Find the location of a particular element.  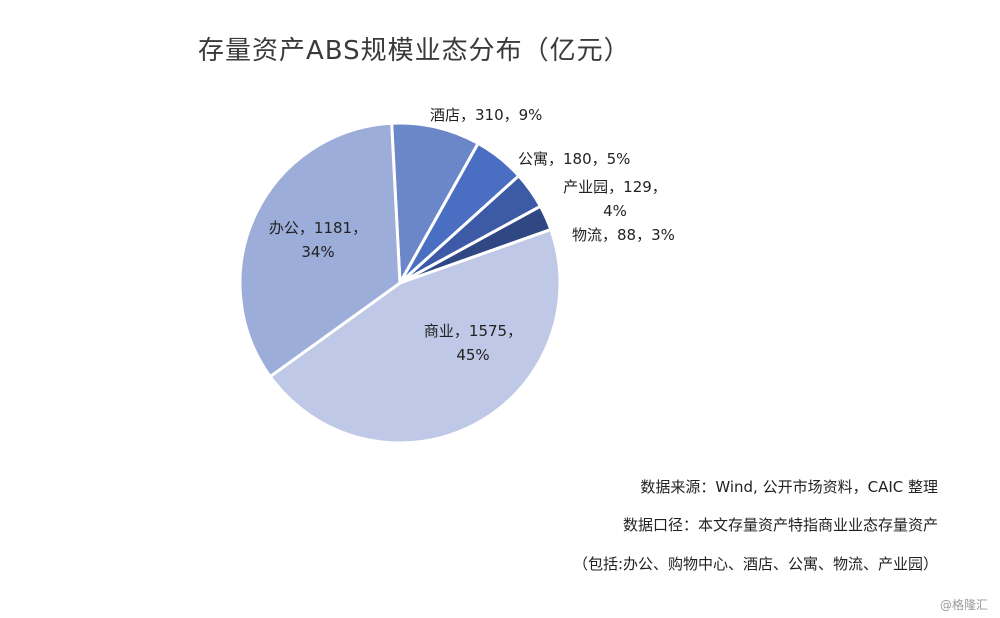

chart-title: 存量资产ABS规模业态分布（亿元） is located at coordinates (414, 51).